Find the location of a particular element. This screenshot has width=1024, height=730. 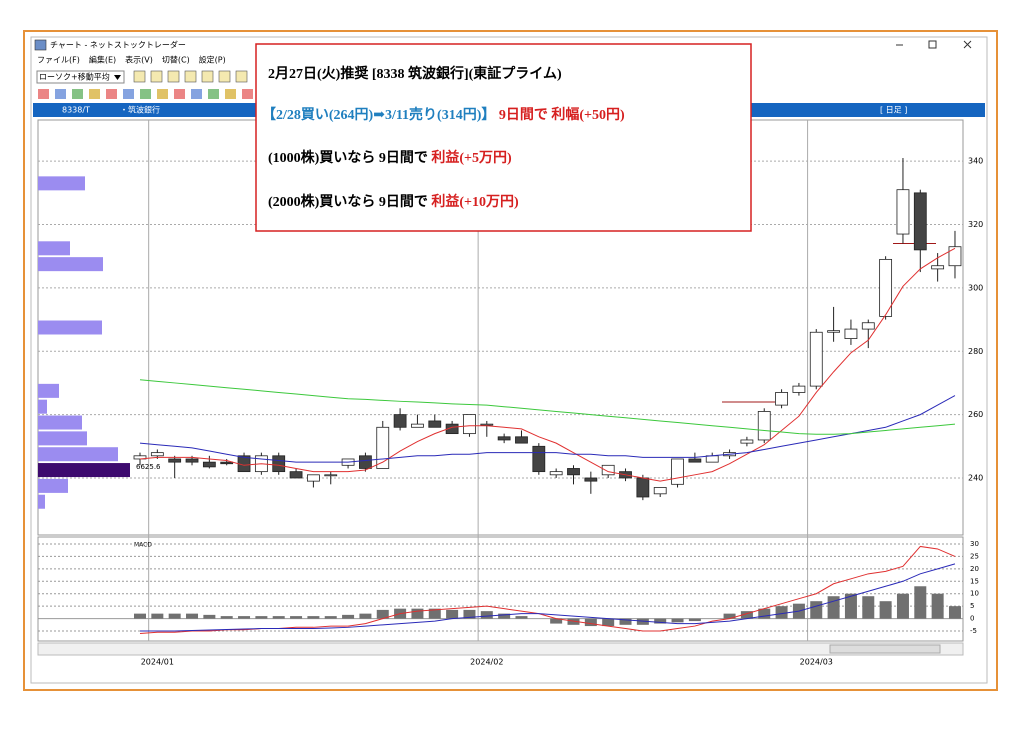

menu-item: 切替(C) is located at coordinates (176, 60).